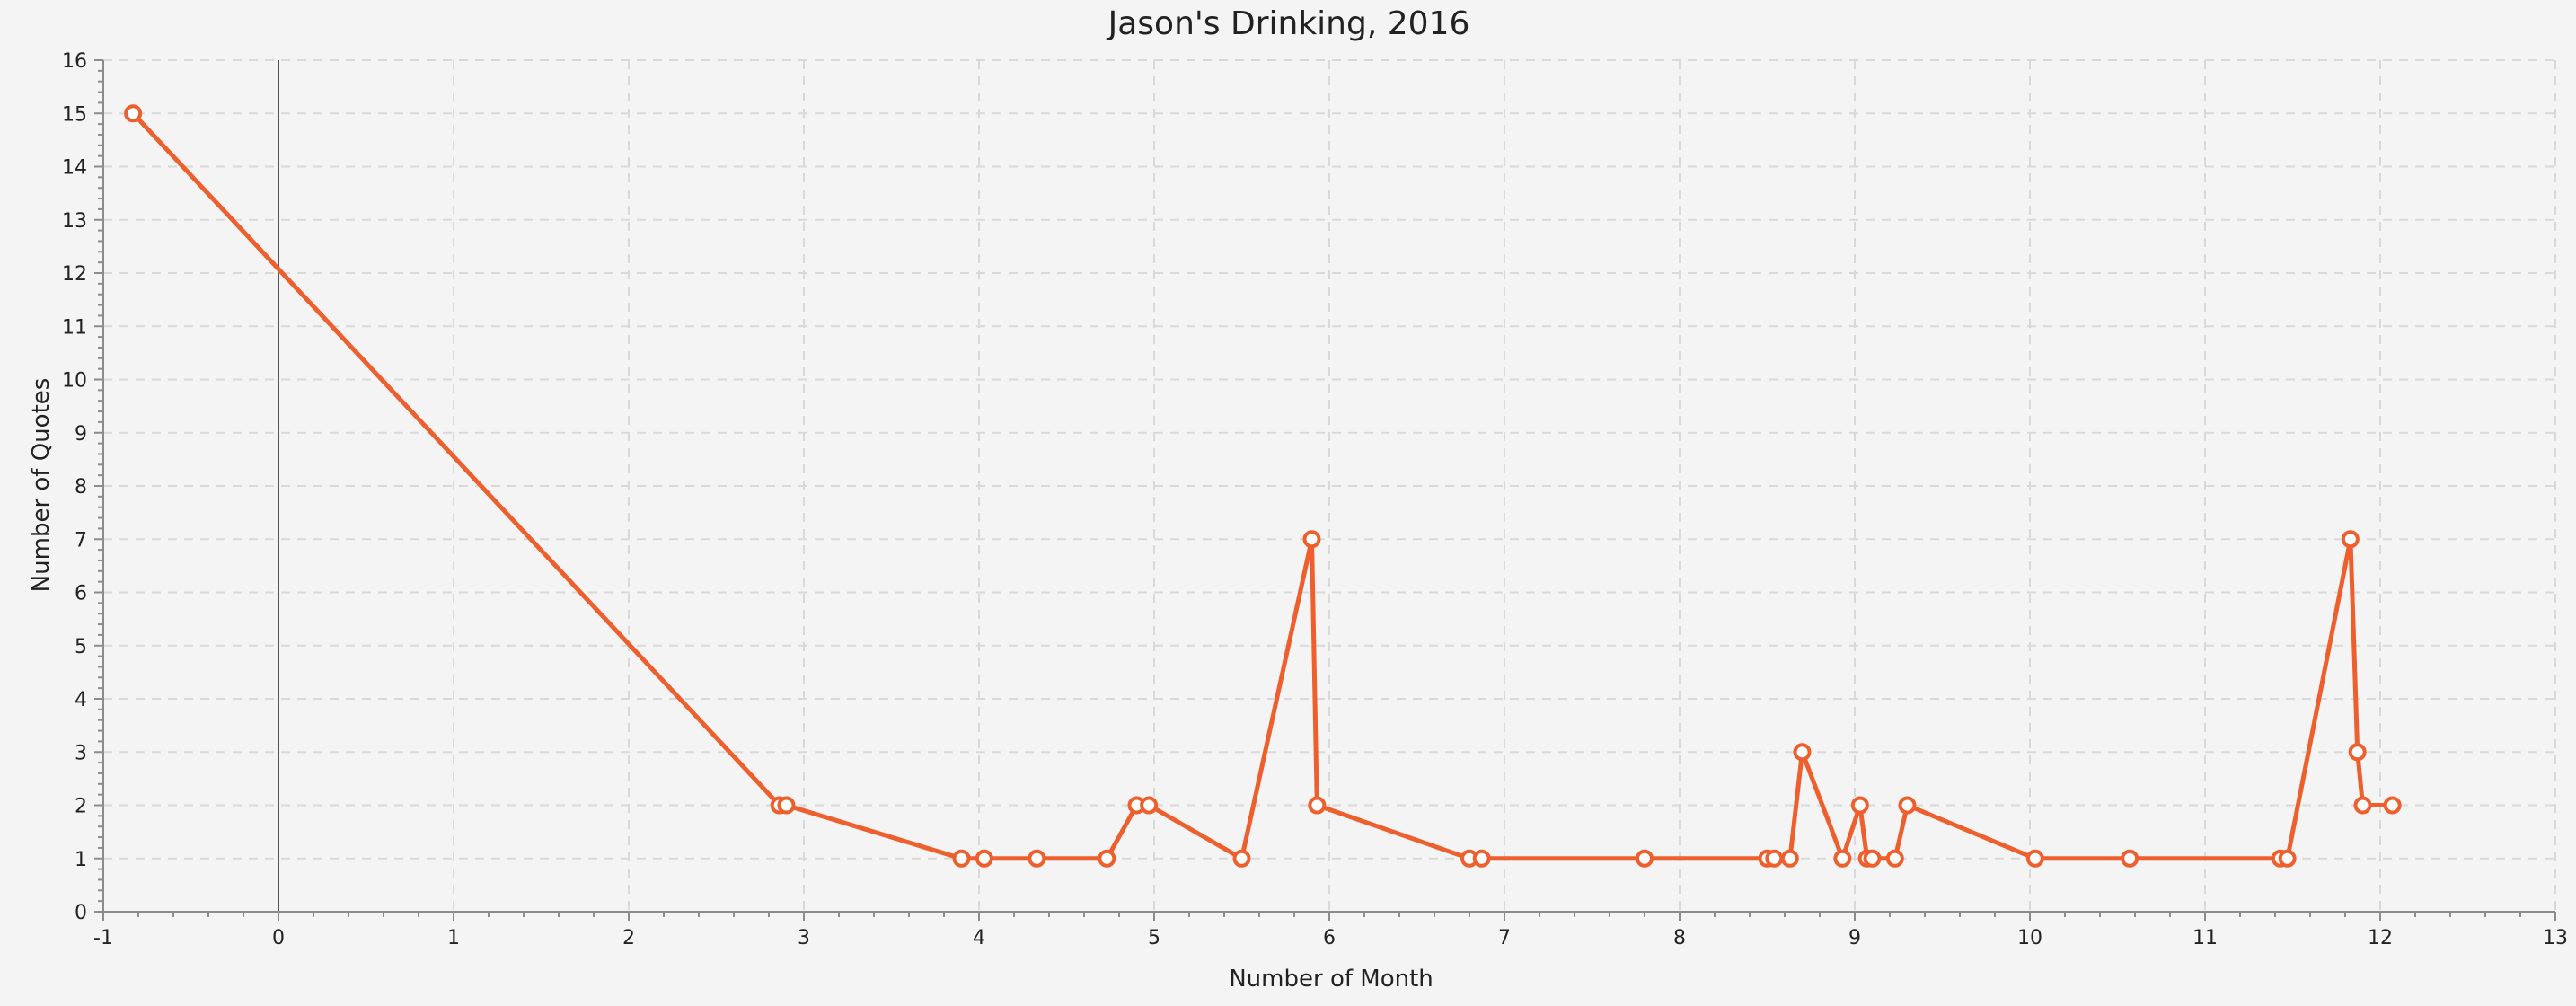  Describe the element at coordinates (74, 381) in the screenshot. I see `y-tick-label: 10` at that location.